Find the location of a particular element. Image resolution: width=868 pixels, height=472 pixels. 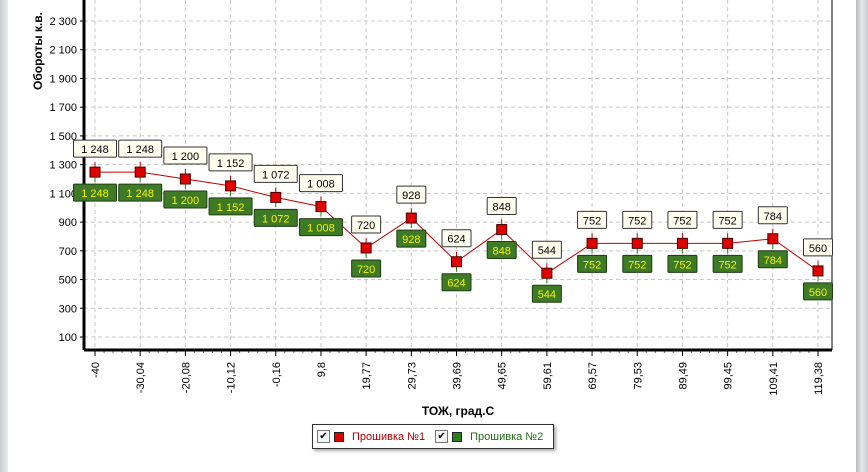

series2-legend-label: Прошивка №2 is located at coordinates (507, 436).